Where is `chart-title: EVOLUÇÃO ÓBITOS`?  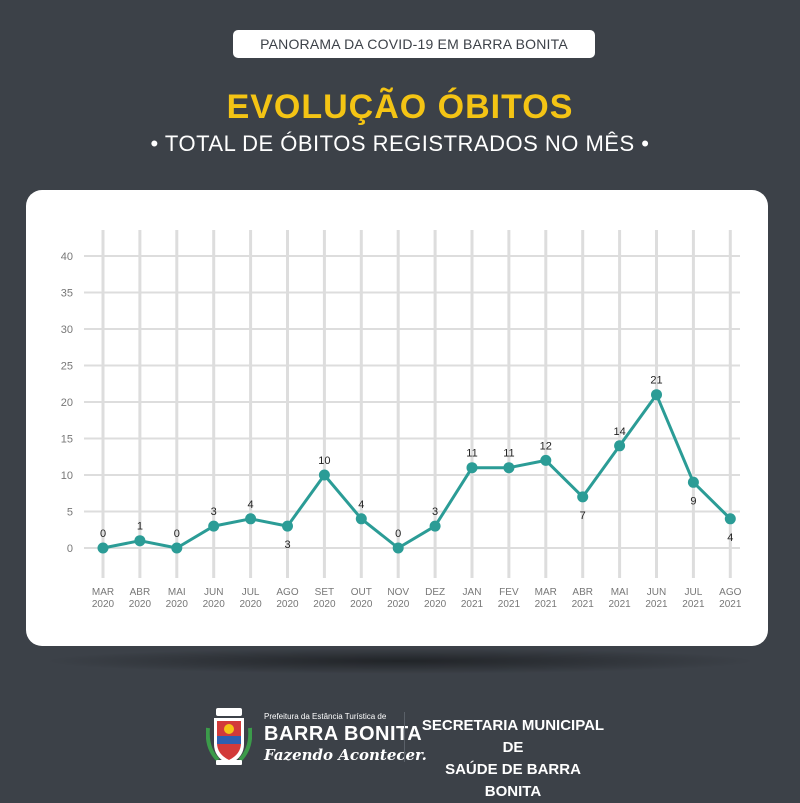 chart-title: EVOLUÇÃO ÓBITOS is located at coordinates (400, 107).